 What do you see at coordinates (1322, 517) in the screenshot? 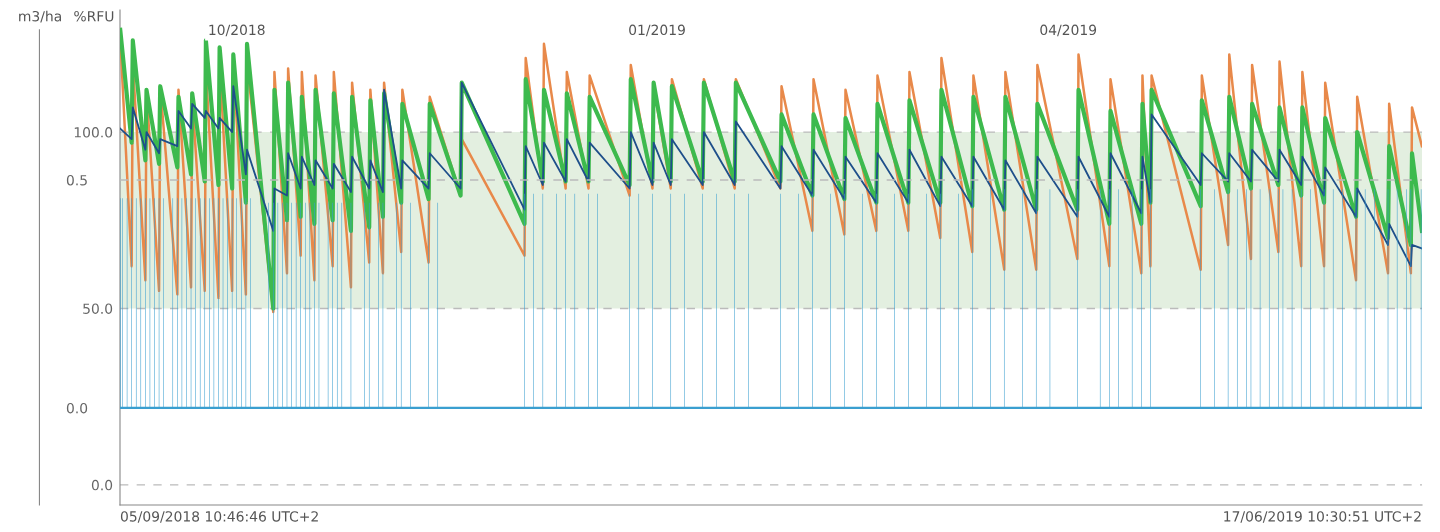
I see `text: 17/06/2019 10:30:51 UTC+2` at bounding box center [1322, 517].